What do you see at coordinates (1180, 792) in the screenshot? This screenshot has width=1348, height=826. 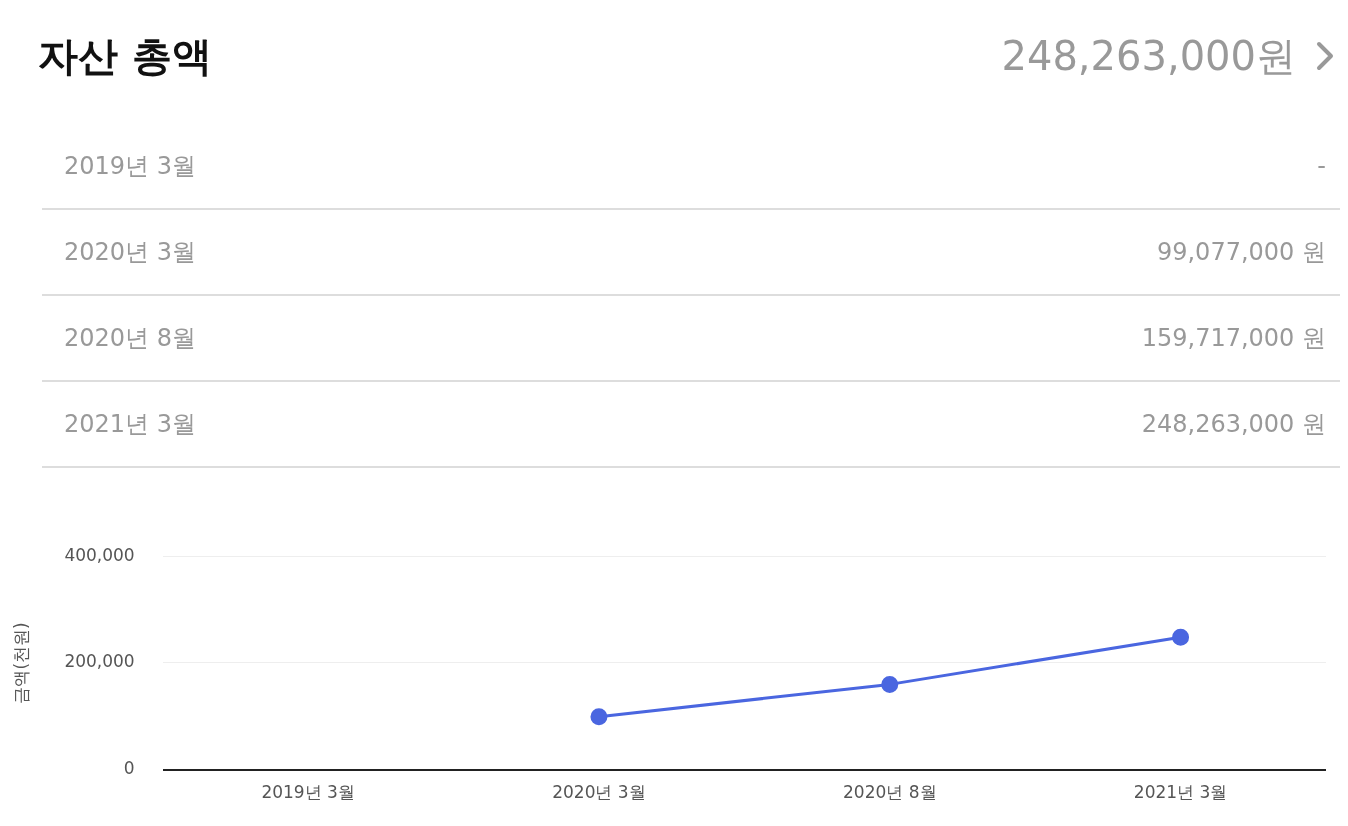 I see `x-tick-label: 2021년 3월` at bounding box center [1180, 792].